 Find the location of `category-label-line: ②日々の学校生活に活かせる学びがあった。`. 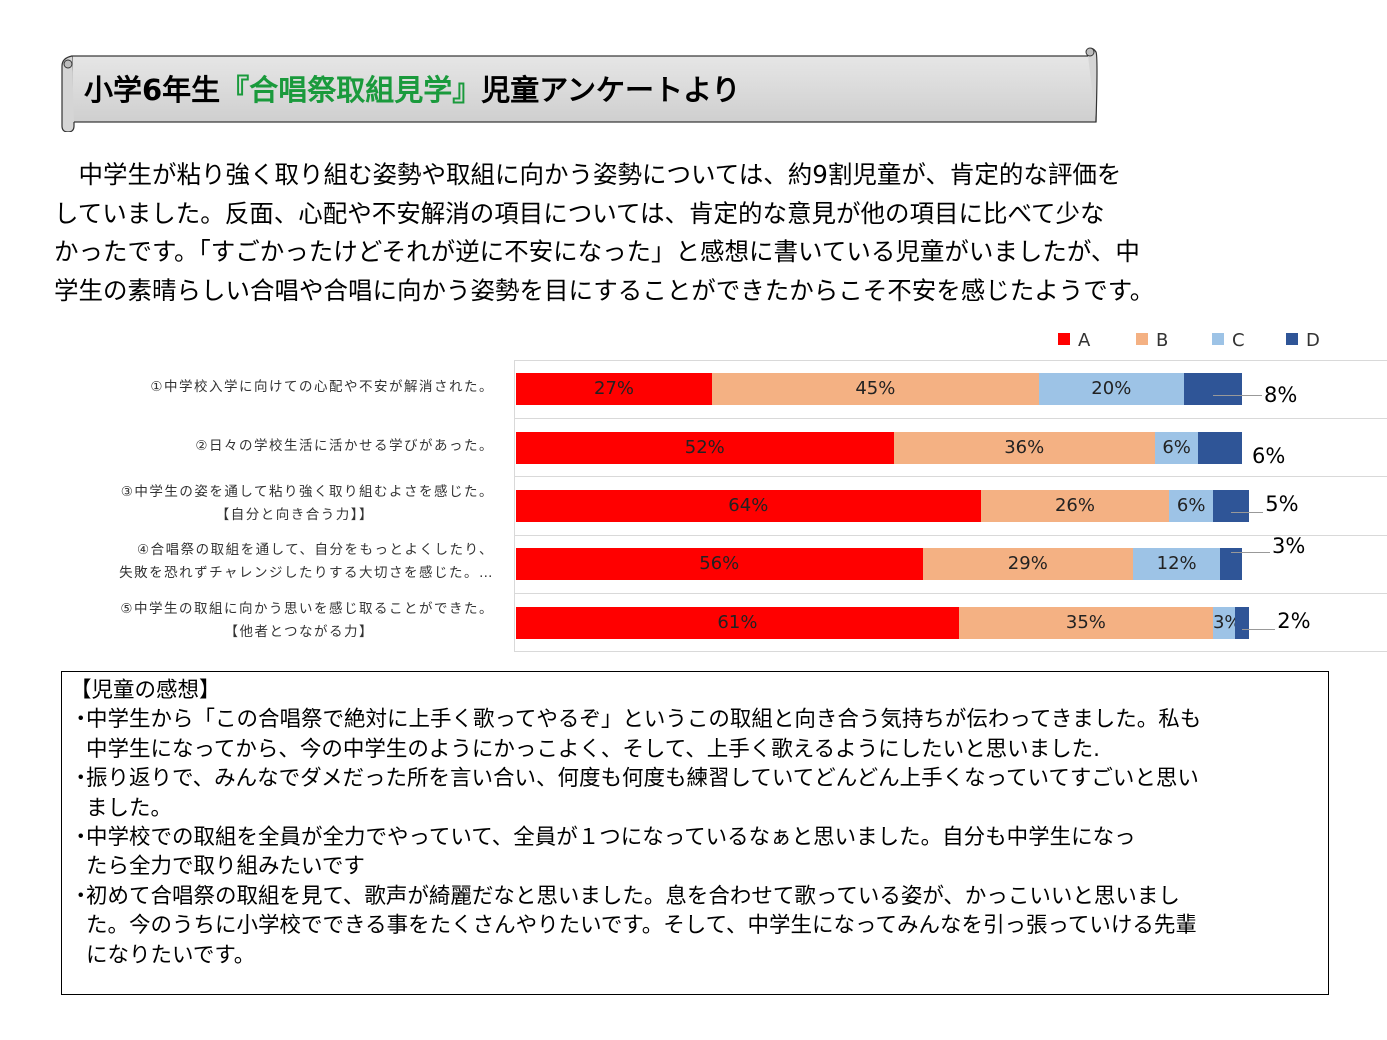

category-label-line: ②日々の学校生活に活かせる学びがあった。 is located at coordinates (344, 445).